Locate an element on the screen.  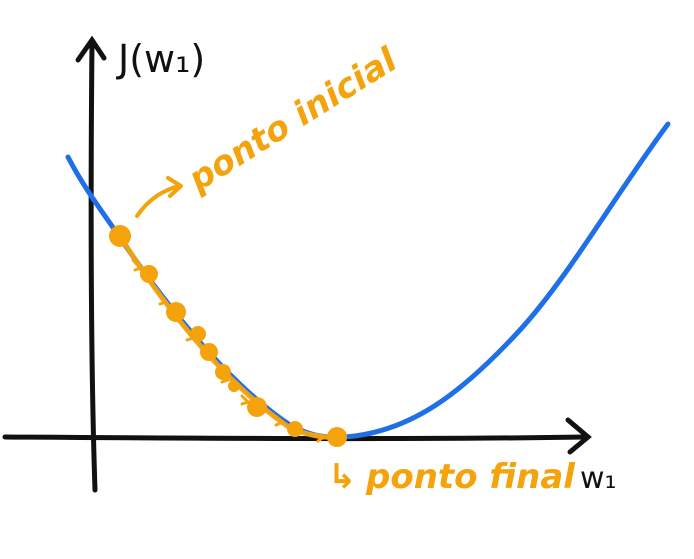
x-axis-arrowhead is located at coordinates (578, 436).